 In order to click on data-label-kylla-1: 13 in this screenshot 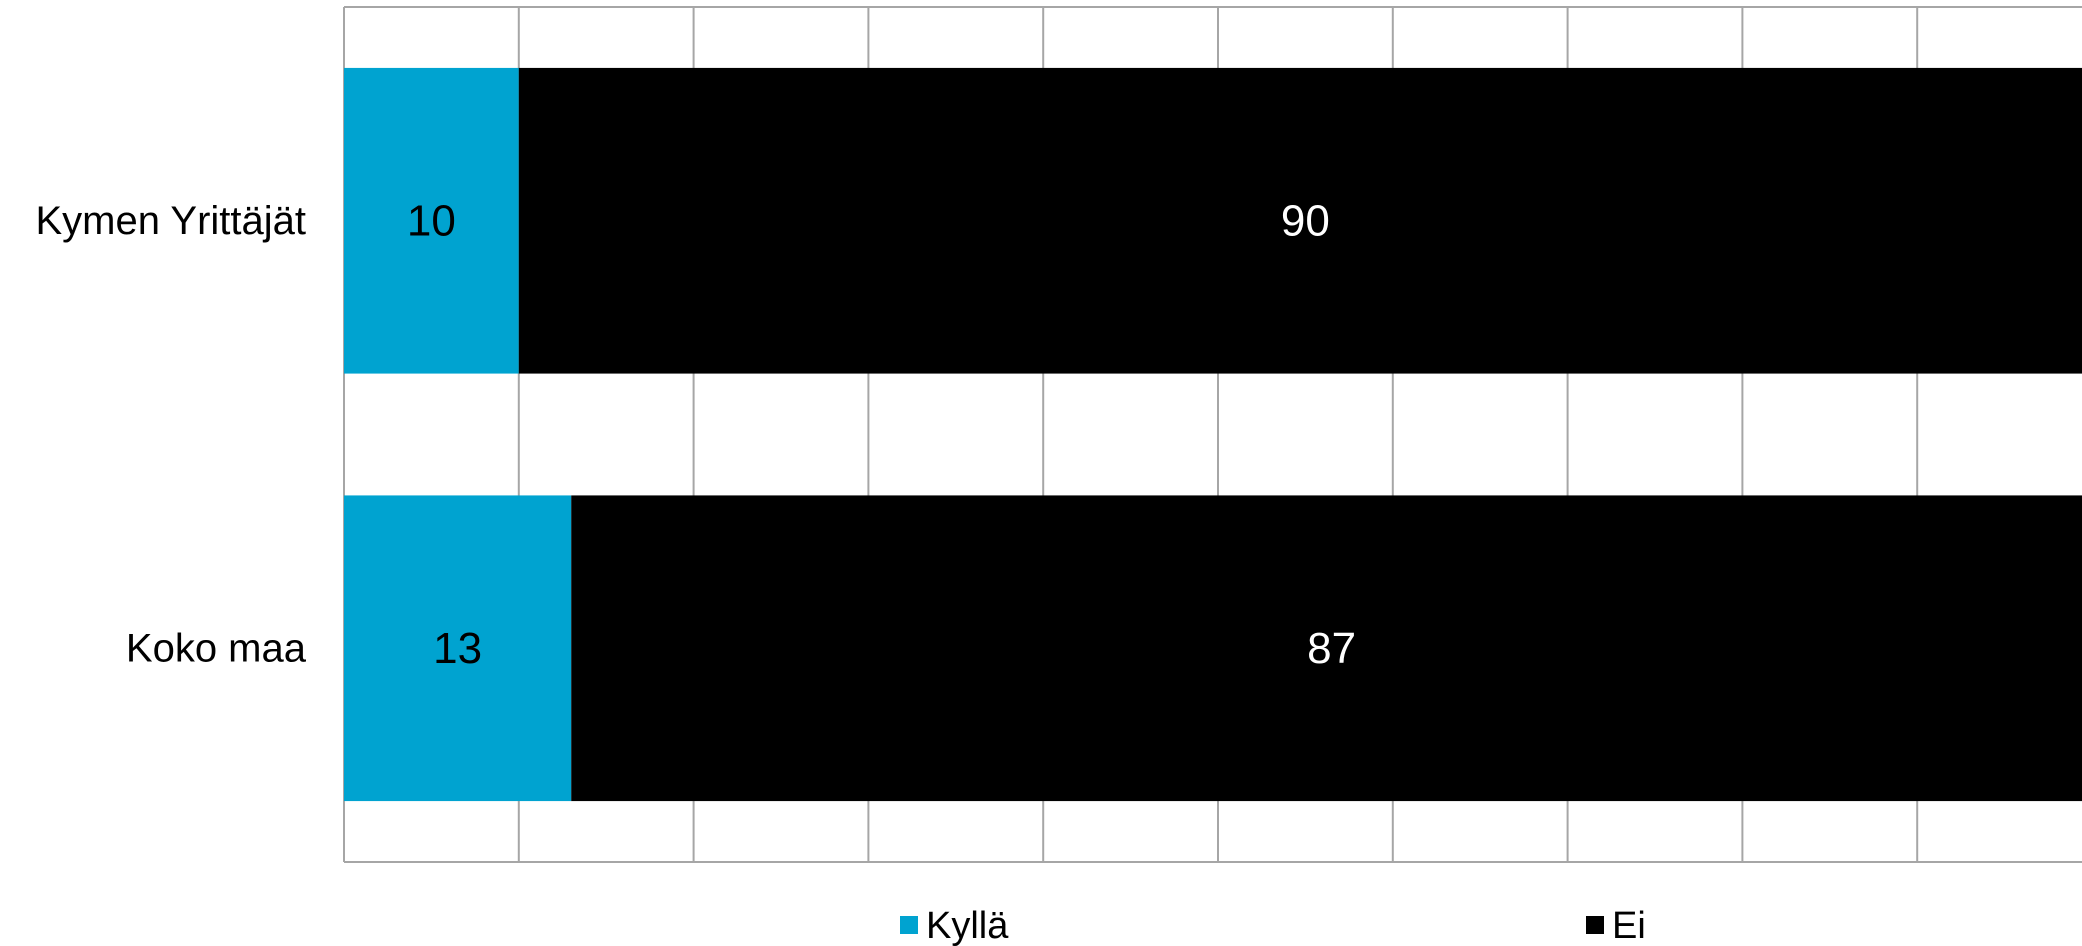, I will do `click(457, 648)`.